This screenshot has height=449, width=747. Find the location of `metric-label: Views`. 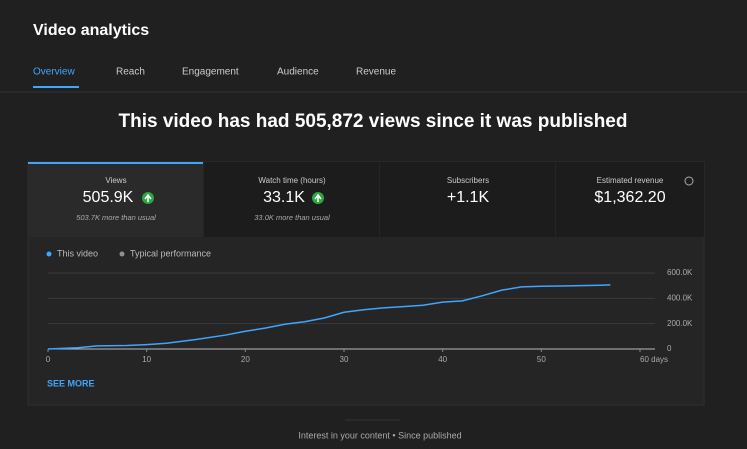

metric-label: Views is located at coordinates (115, 180).